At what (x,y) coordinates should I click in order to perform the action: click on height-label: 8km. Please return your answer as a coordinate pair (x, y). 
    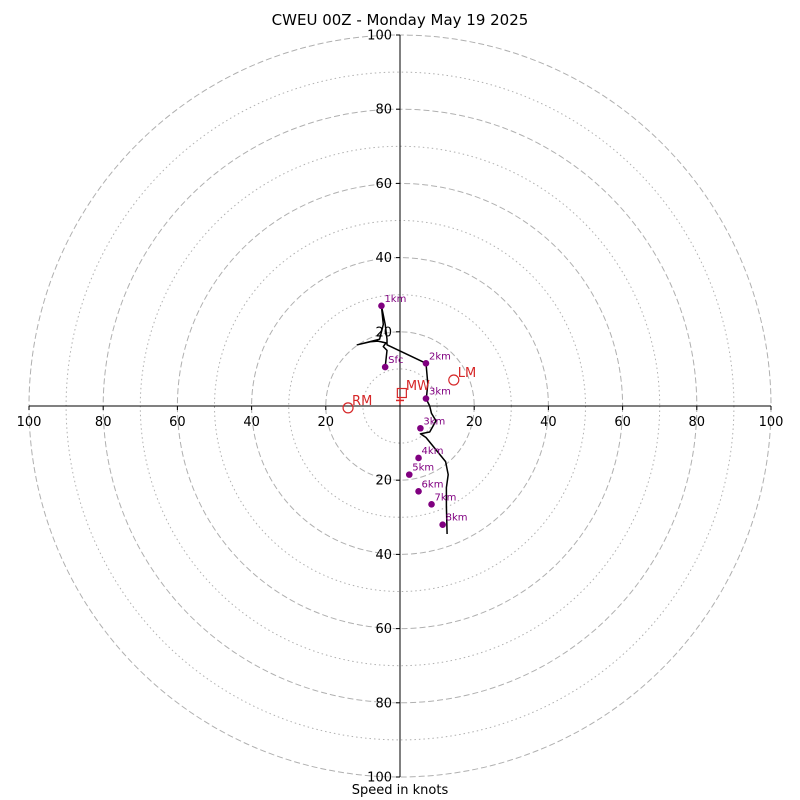
    Looking at the image, I should click on (457, 518).